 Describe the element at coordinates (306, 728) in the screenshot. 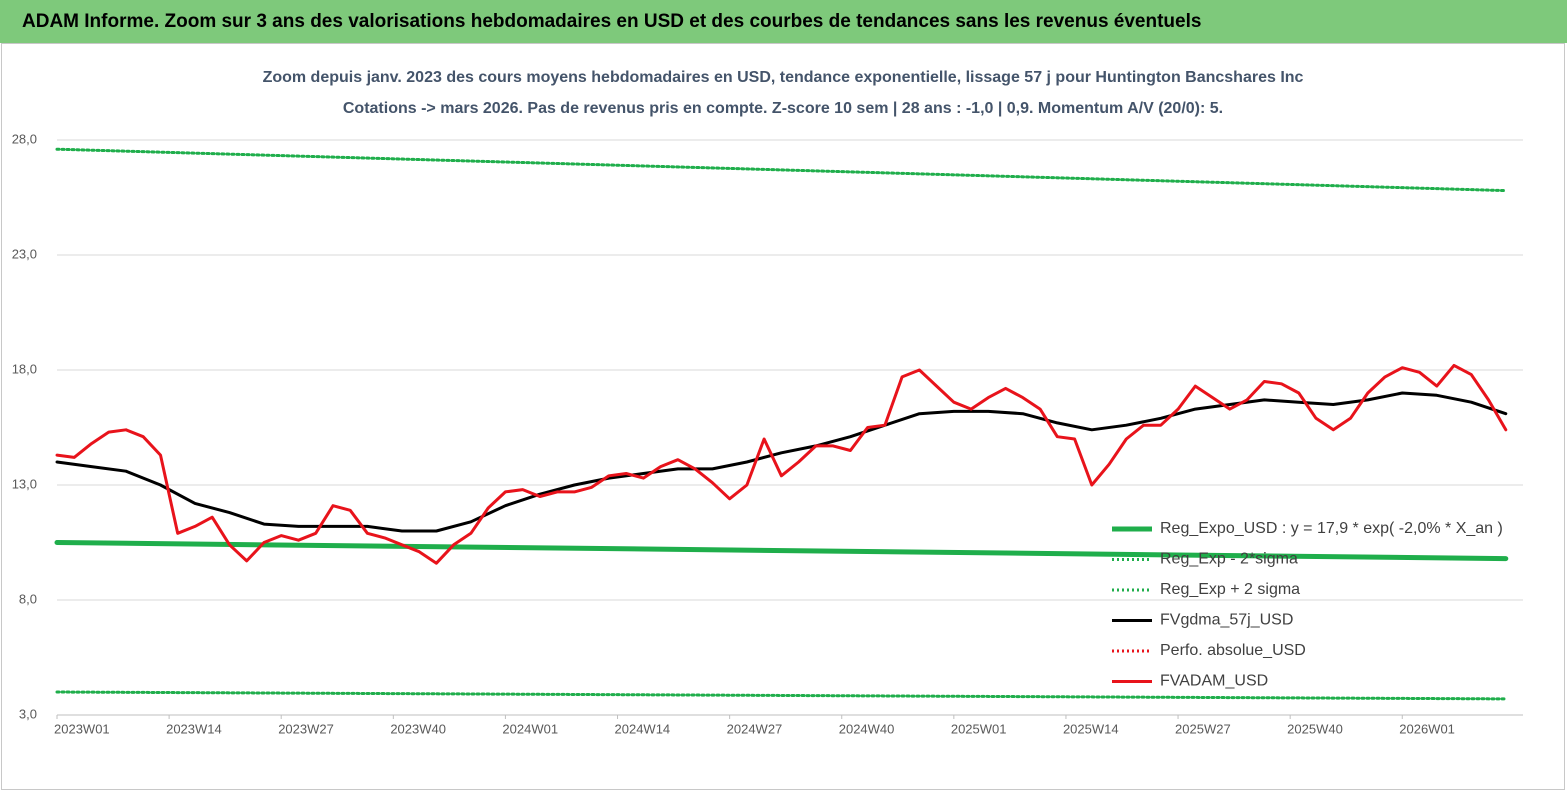

I see `x-tick-label: 2023W27` at that location.